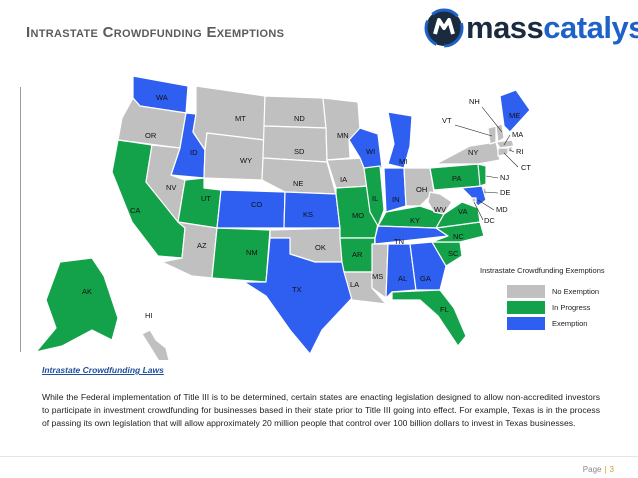  Describe the element at coordinates (380, 271) in the screenshot. I see `state-ms` at that location.